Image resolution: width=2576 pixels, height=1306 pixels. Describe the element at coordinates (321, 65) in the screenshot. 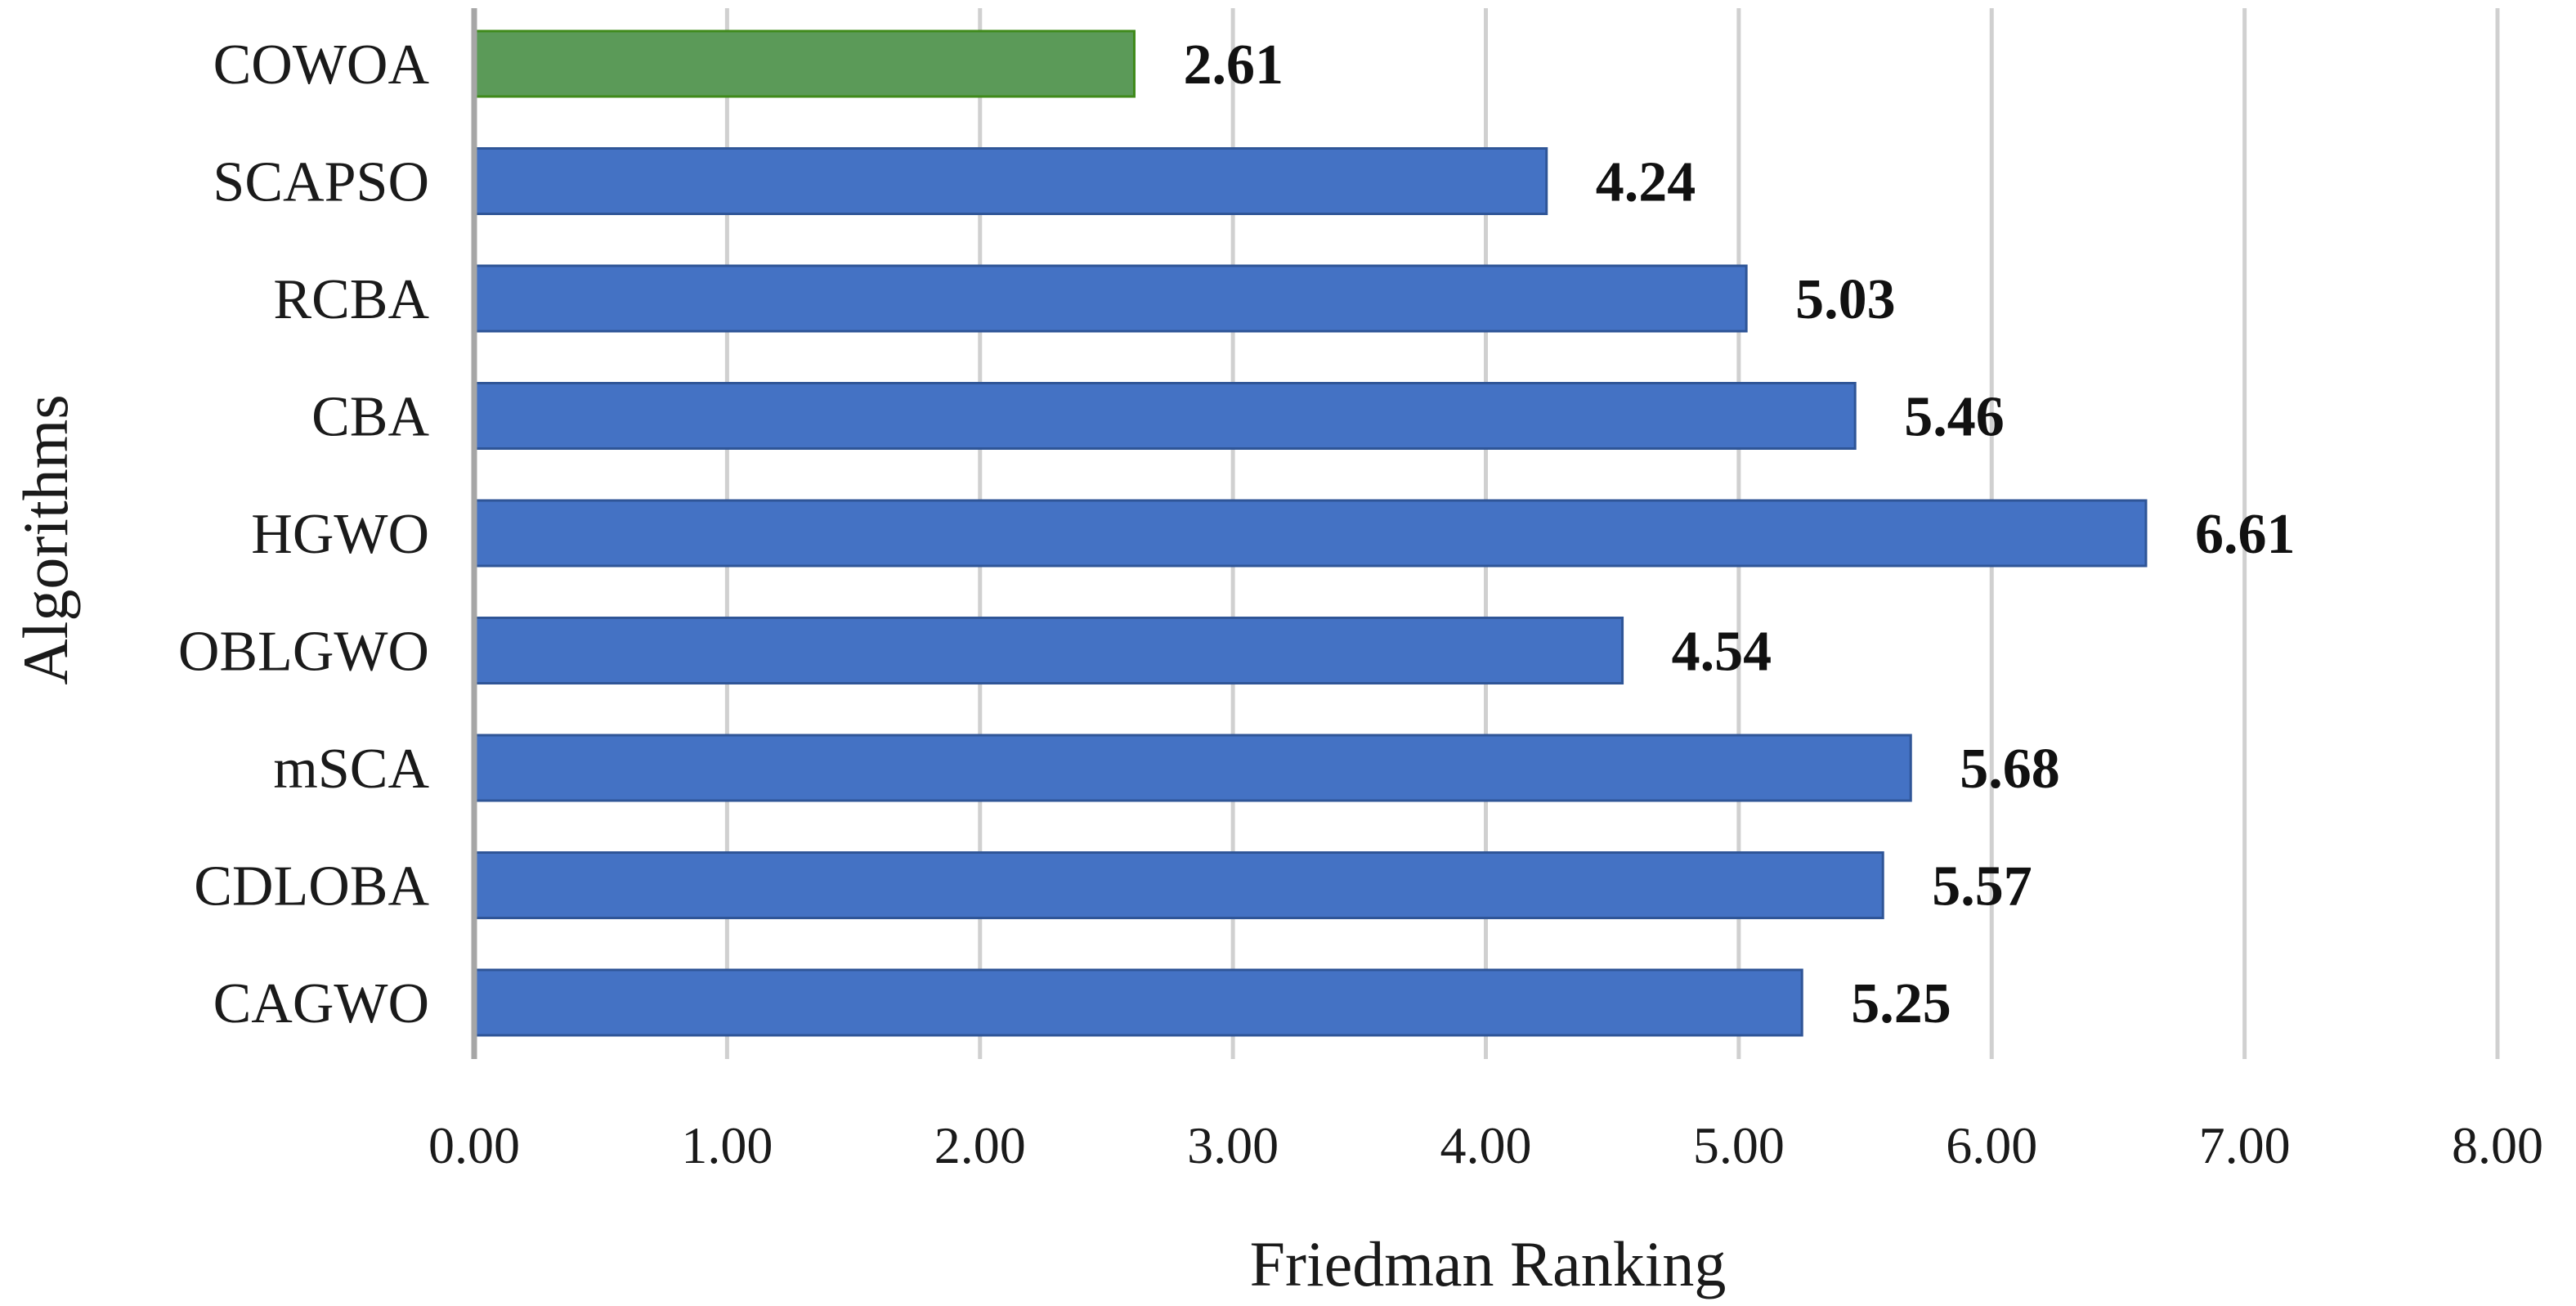

I see `category-label-cowoa: COWOA` at that location.